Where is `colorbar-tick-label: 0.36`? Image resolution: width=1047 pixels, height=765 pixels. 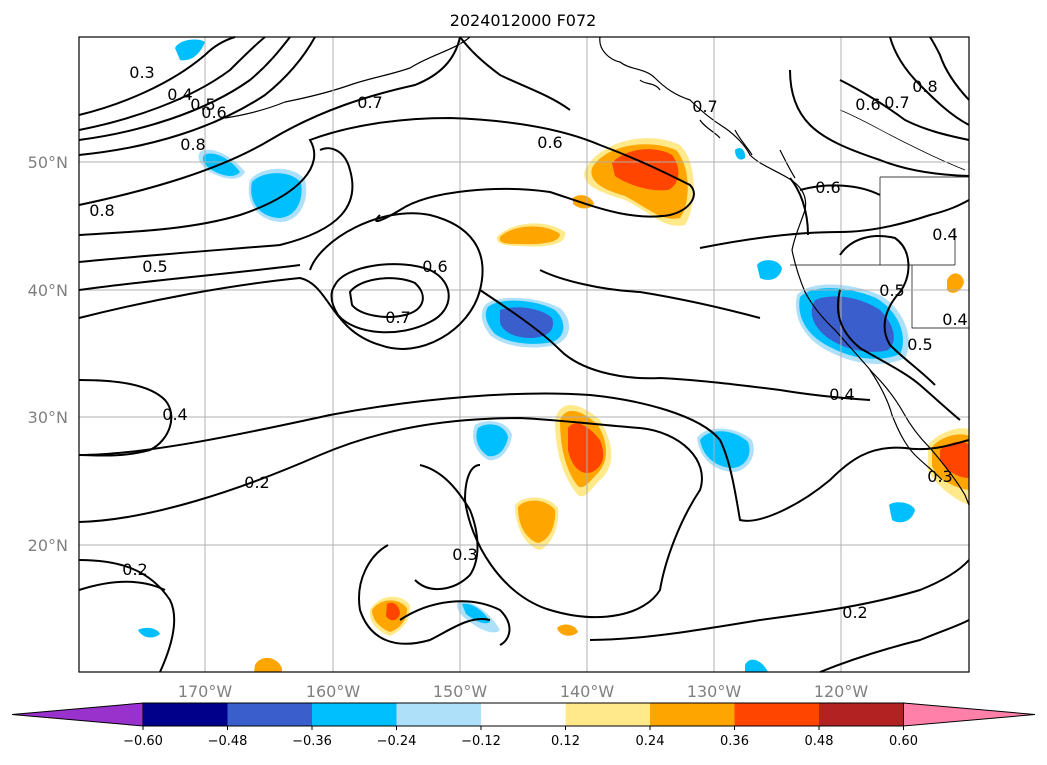
colorbar-tick-label: 0.36 is located at coordinates (734, 741).